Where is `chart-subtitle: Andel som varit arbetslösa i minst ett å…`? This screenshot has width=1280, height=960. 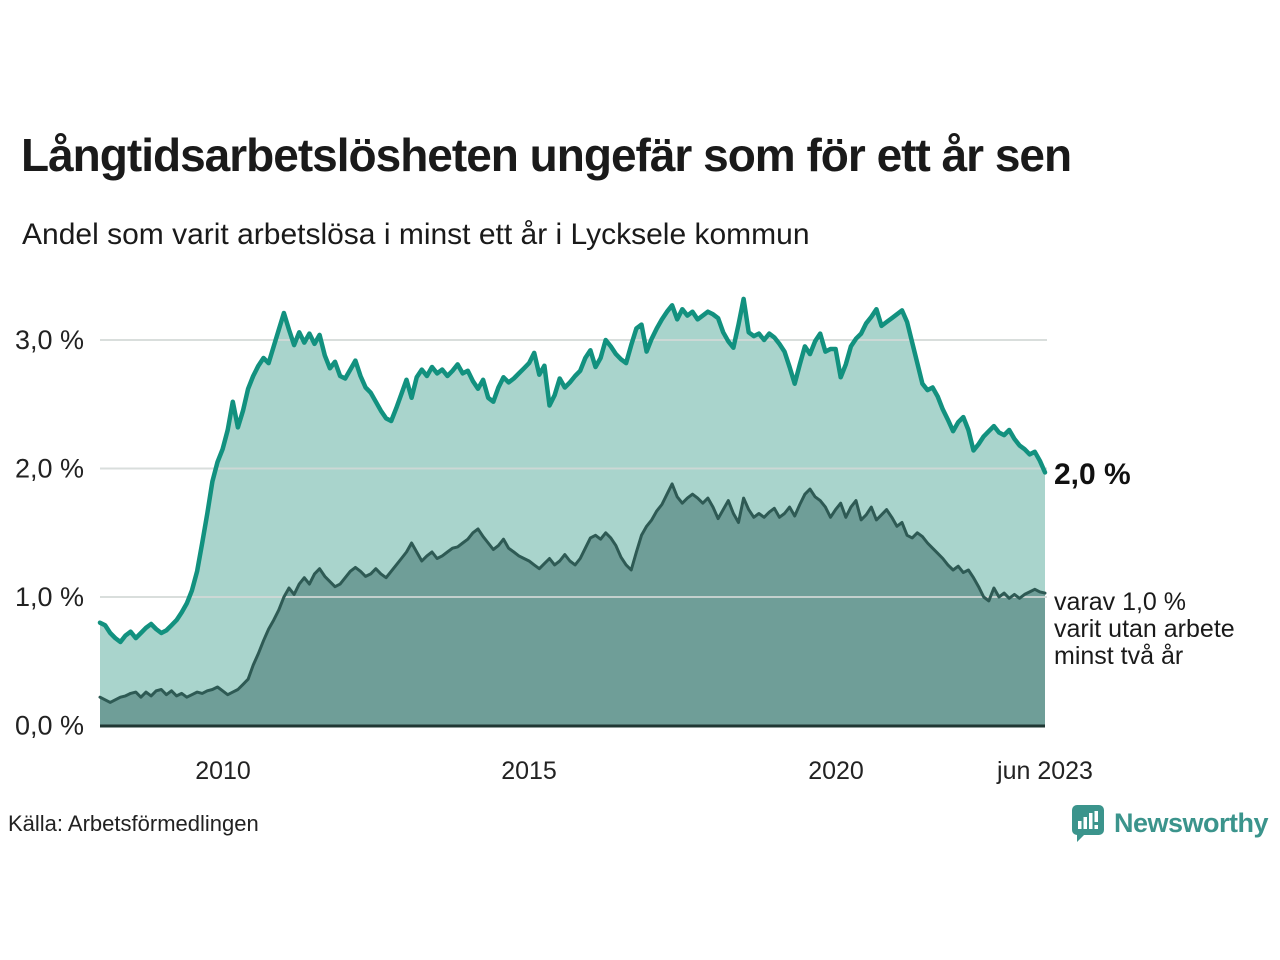 chart-subtitle: Andel som varit arbetslösa i minst ett å… is located at coordinates (416, 234).